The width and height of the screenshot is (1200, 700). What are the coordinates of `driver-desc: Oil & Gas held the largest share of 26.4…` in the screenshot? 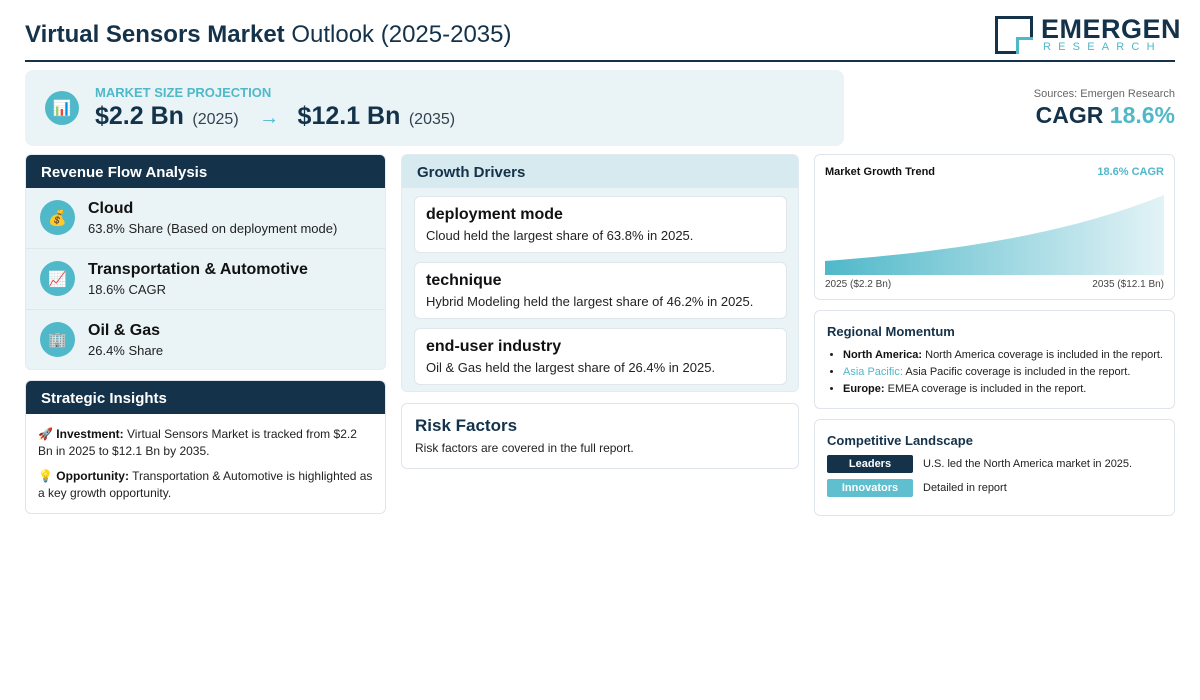 It's located at (571, 367).